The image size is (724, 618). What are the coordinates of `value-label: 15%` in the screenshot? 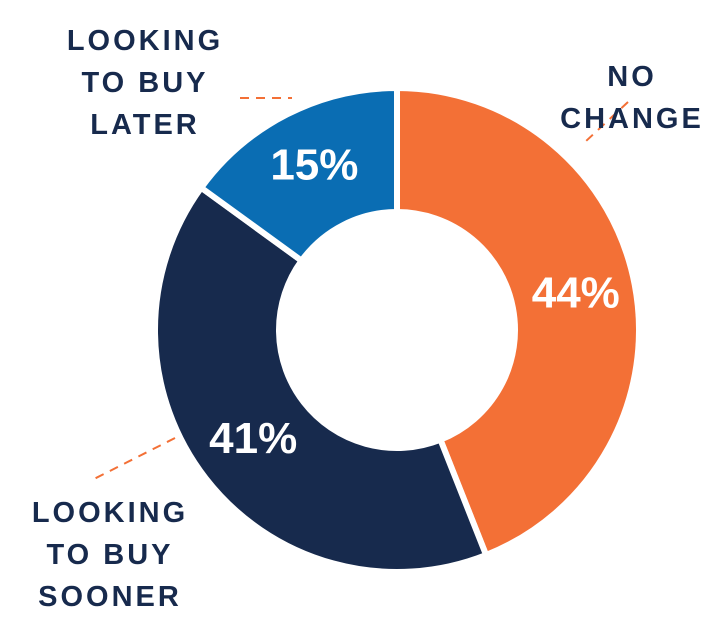 It's located at (314, 164).